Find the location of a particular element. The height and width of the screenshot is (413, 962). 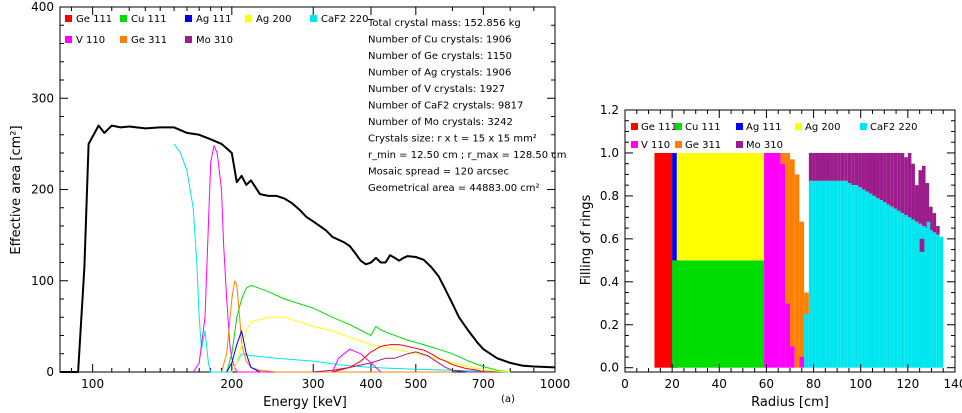

x-tick-label: 120 is located at coordinates (907, 384).